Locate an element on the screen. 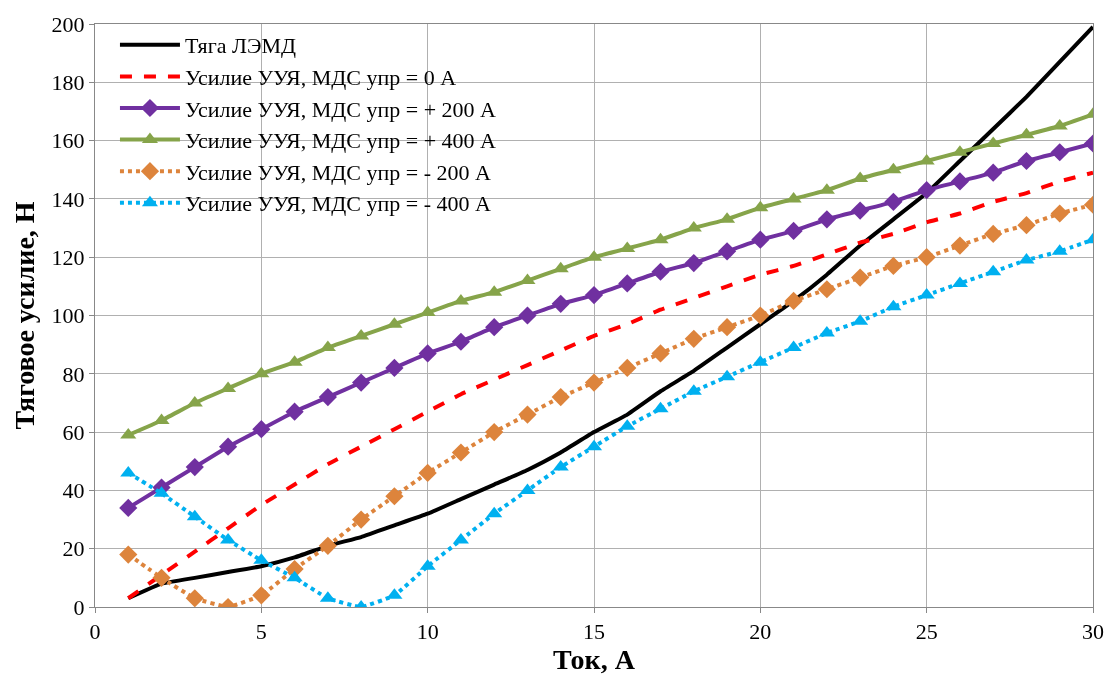 This screenshot has width=1116, height=680. y-tick-label: 180 is located at coordinates (68, 82).